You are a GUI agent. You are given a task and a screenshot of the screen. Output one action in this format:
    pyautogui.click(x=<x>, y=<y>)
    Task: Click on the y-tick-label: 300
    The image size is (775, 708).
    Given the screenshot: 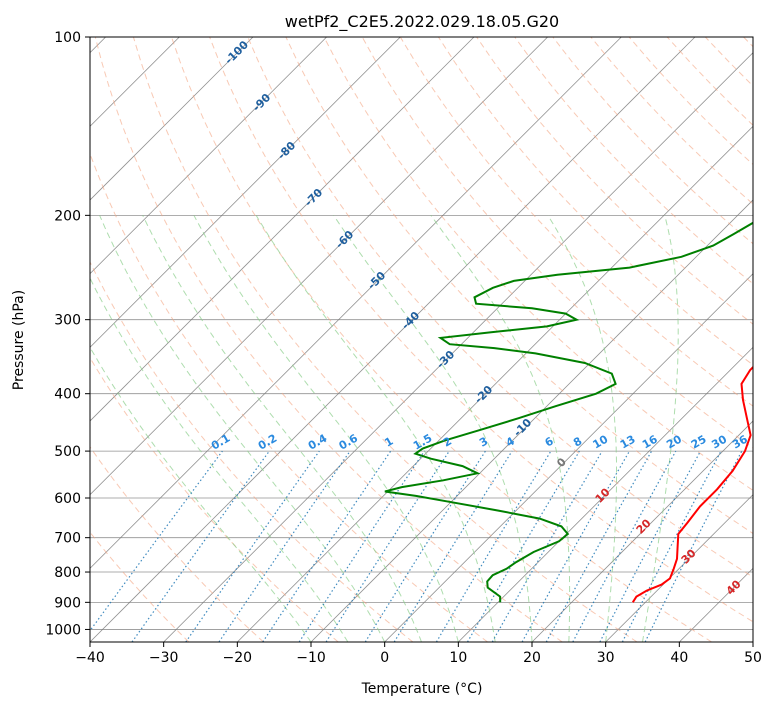 What is the action you would take?
    pyautogui.click(x=67, y=321)
    